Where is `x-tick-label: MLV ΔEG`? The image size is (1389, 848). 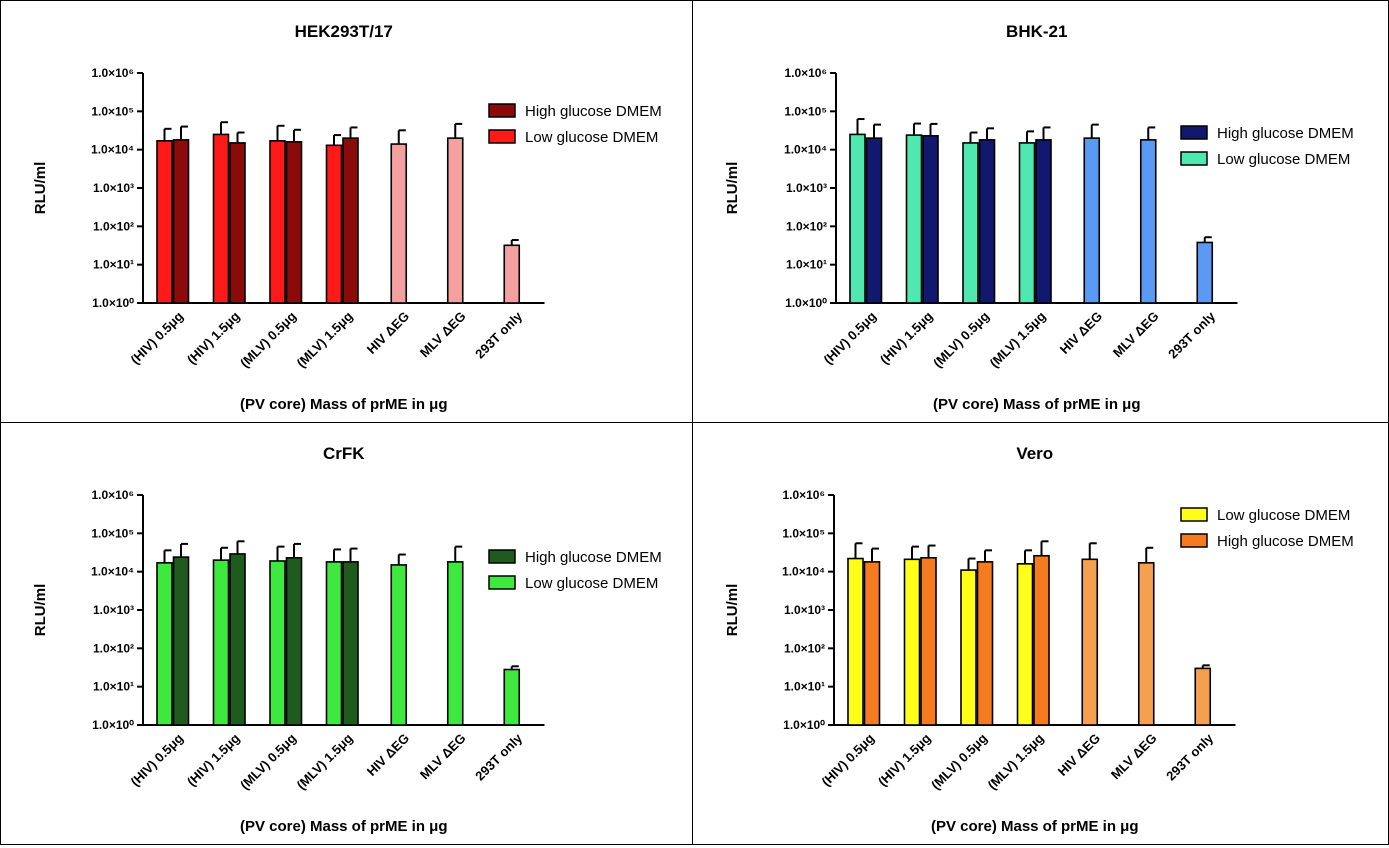
x-tick-label: MLV ΔEG is located at coordinates (443, 335).